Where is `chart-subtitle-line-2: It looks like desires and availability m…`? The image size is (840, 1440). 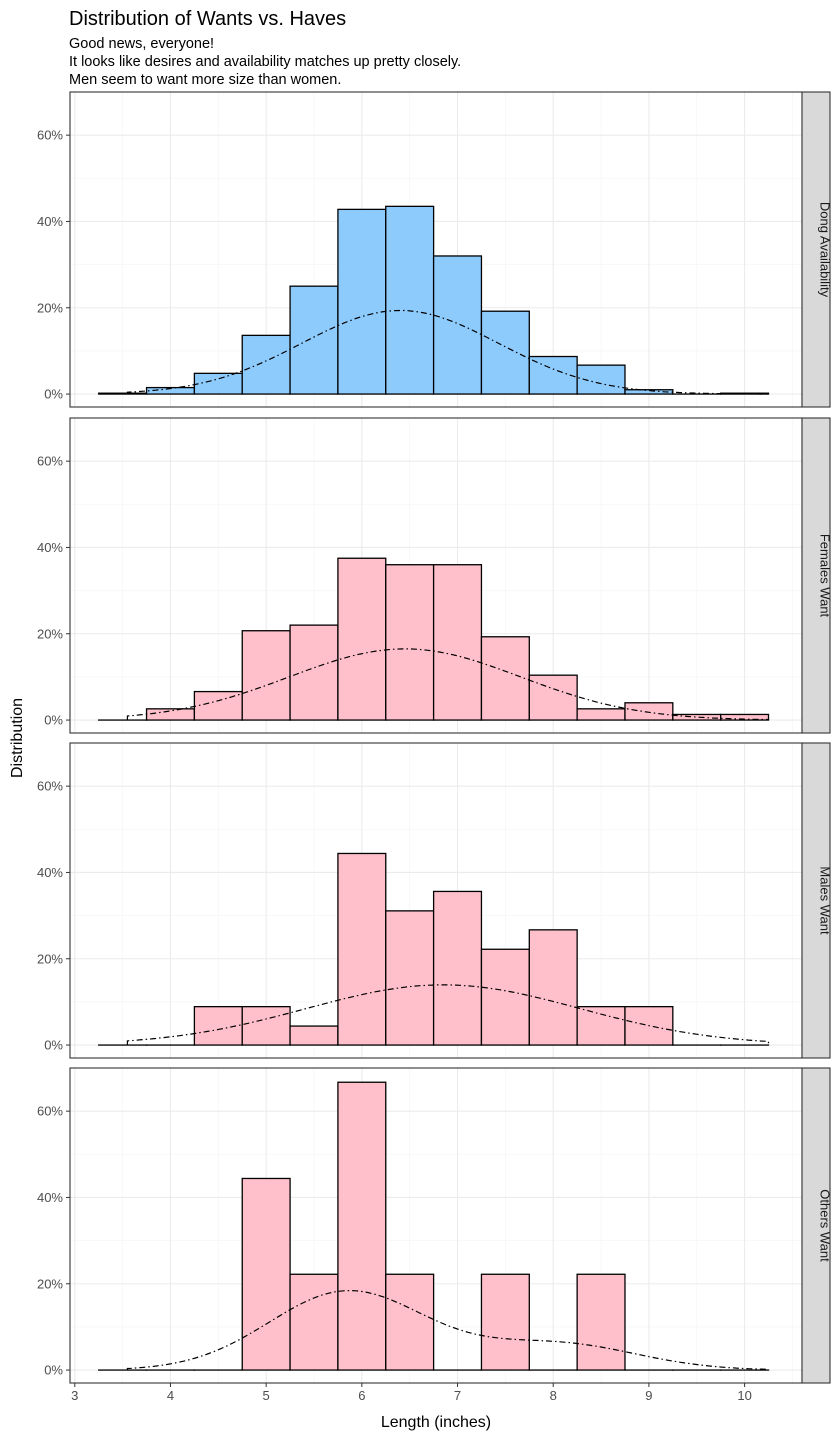 chart-subtitle-line-2: It looks like desires and availability m… is located at coordinates (265, 62).